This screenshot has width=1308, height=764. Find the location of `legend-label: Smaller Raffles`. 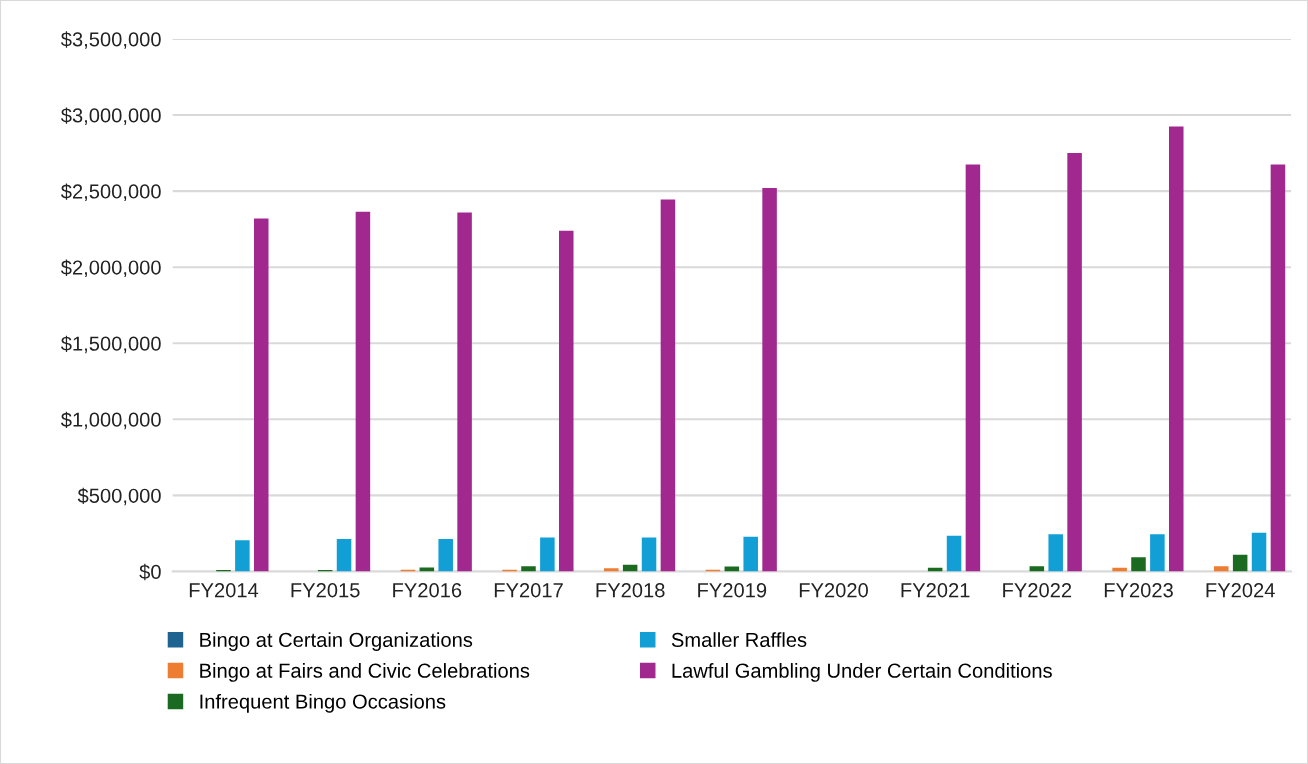

legend-label: Smaller Raffles is located at coordinates (739, 639).